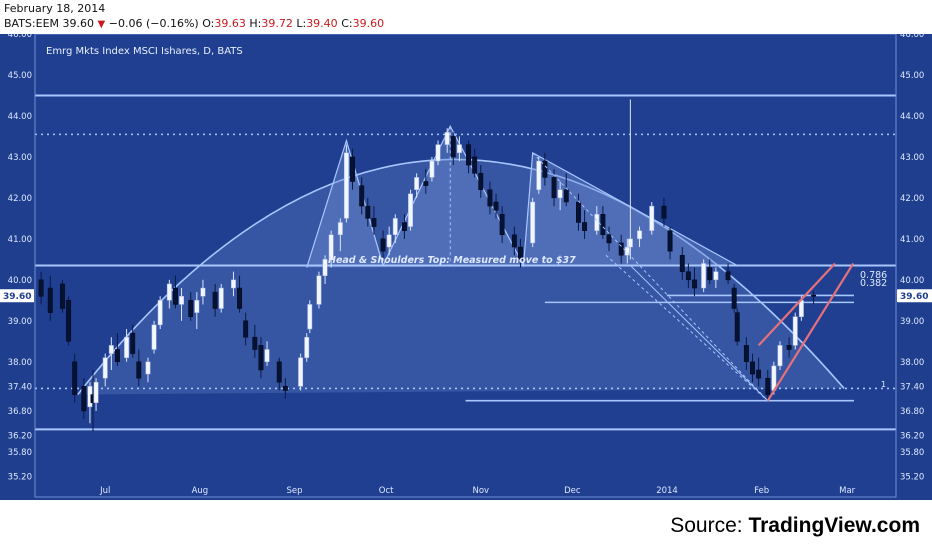  I want to click on high-value: 39.72, so click(277, 23).